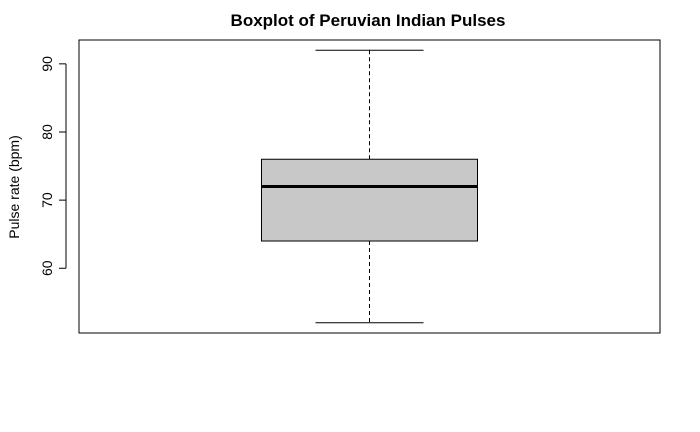 The image size is (700, 432). I want to click on y-tick-label: 70, so click(47, 200).